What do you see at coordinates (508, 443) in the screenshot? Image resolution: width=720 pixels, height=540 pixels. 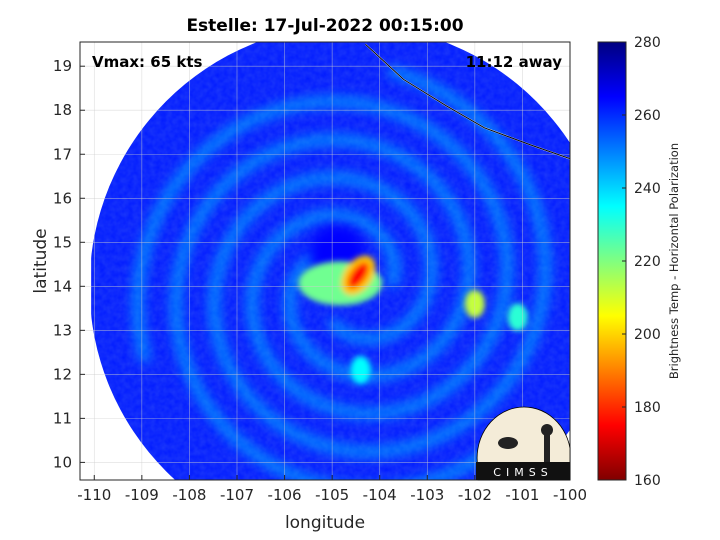 I see `logo-dish` at bounding box center [508, 443].